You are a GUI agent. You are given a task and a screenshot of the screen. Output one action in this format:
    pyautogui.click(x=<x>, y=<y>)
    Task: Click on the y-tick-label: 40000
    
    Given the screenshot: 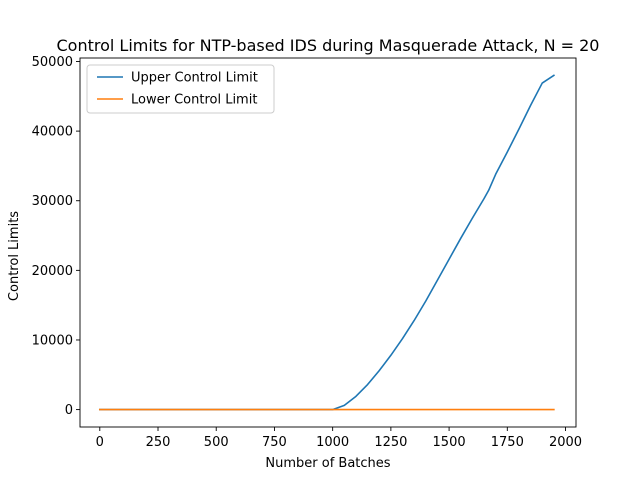 What is the action you would take?
    pyautogui.click(x=52, y=132)
    